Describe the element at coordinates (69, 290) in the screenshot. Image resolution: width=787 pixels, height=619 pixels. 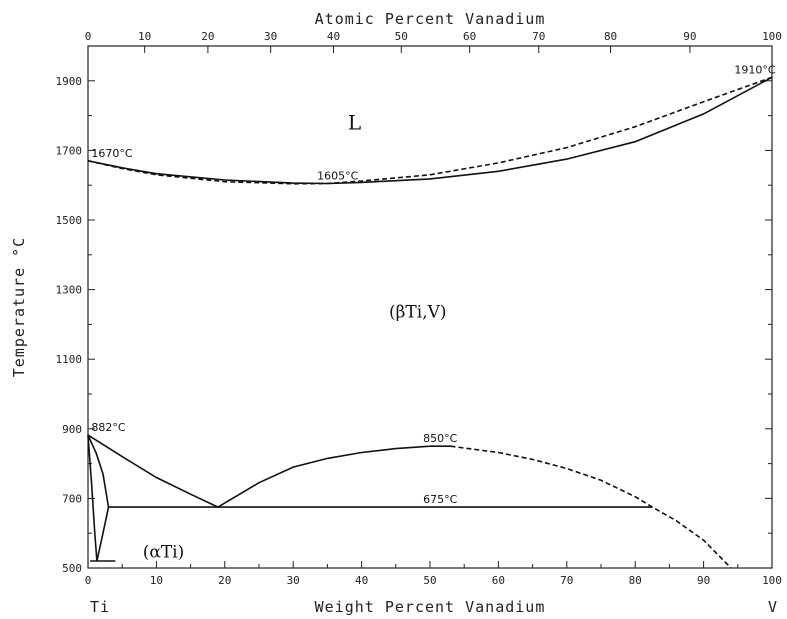
I see `left-tick-label: 1300` at that location.